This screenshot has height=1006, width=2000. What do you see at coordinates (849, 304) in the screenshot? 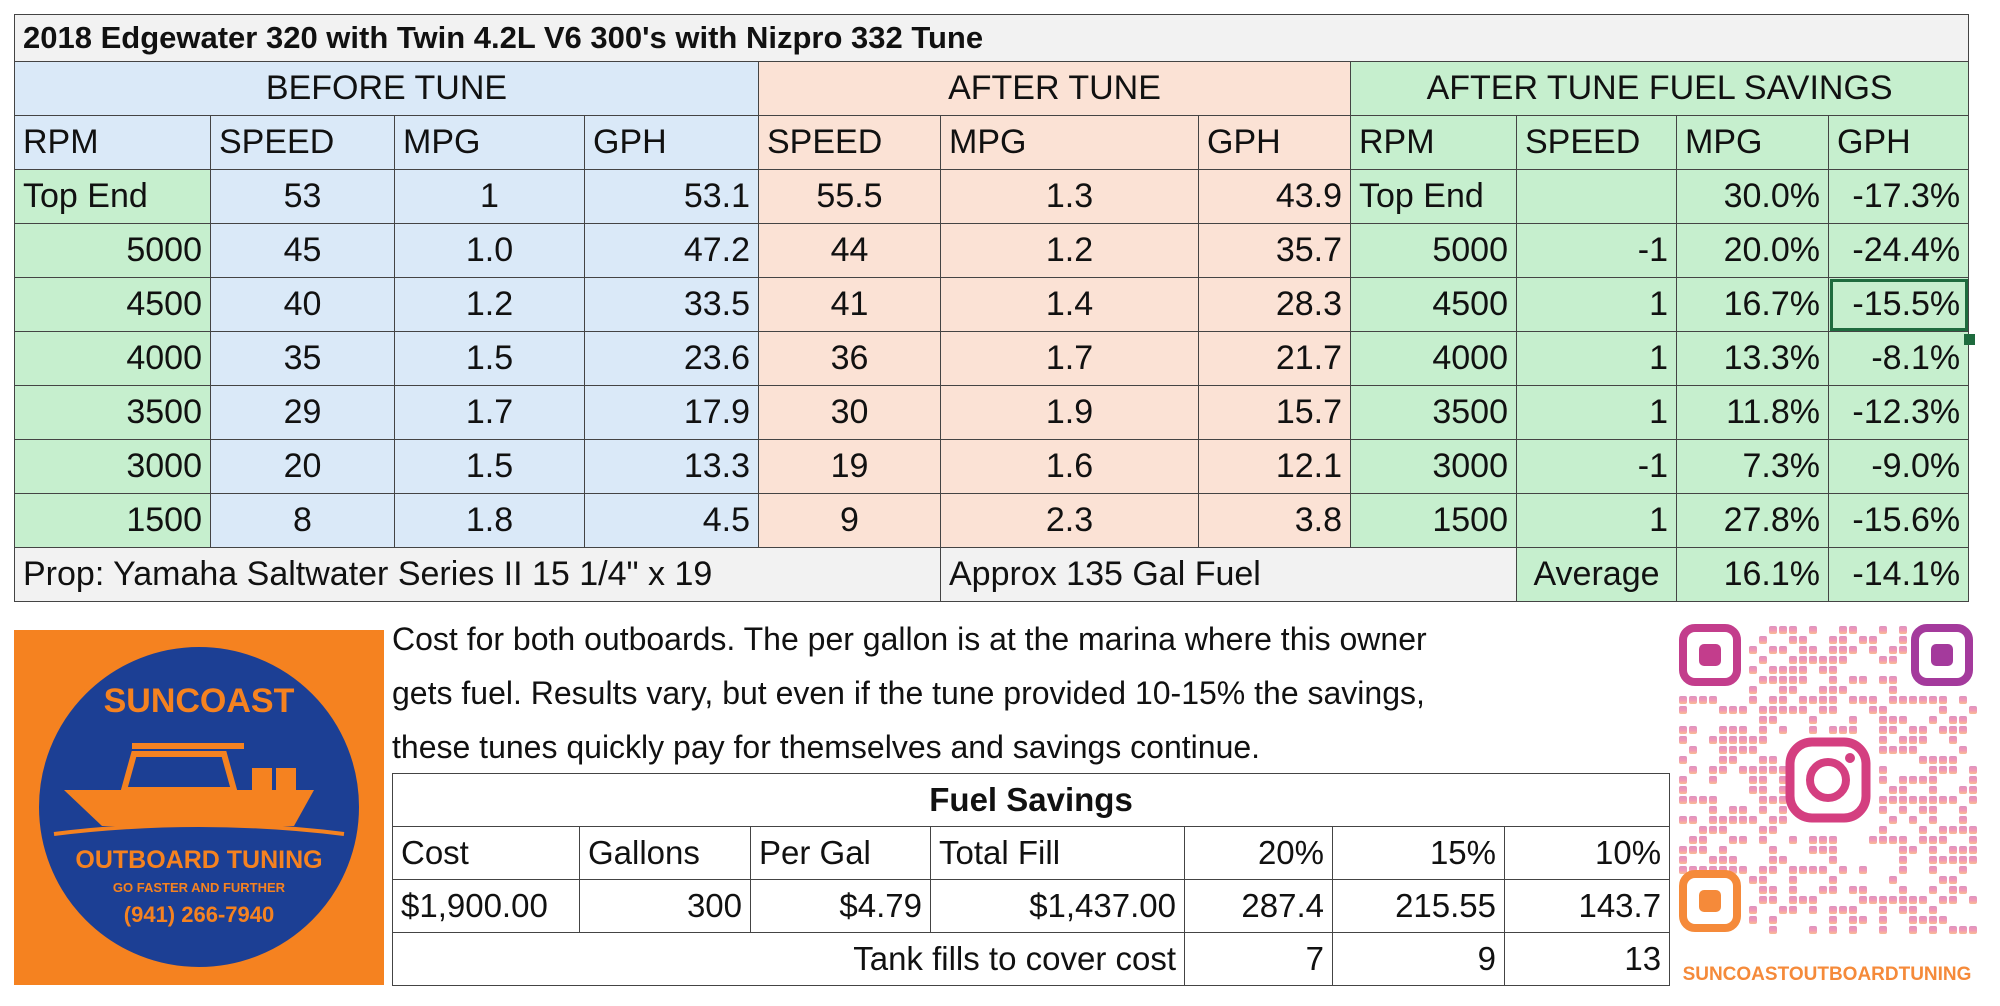
I see `after-speed-cell: 41` at bounding box center [849, 304].